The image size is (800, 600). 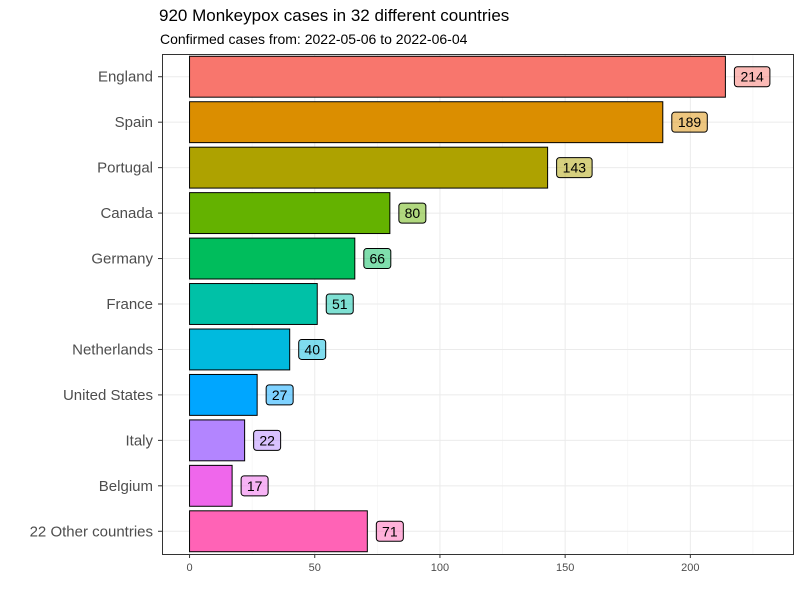 I want to click on data-label: 22, so click(x=267, y=440).